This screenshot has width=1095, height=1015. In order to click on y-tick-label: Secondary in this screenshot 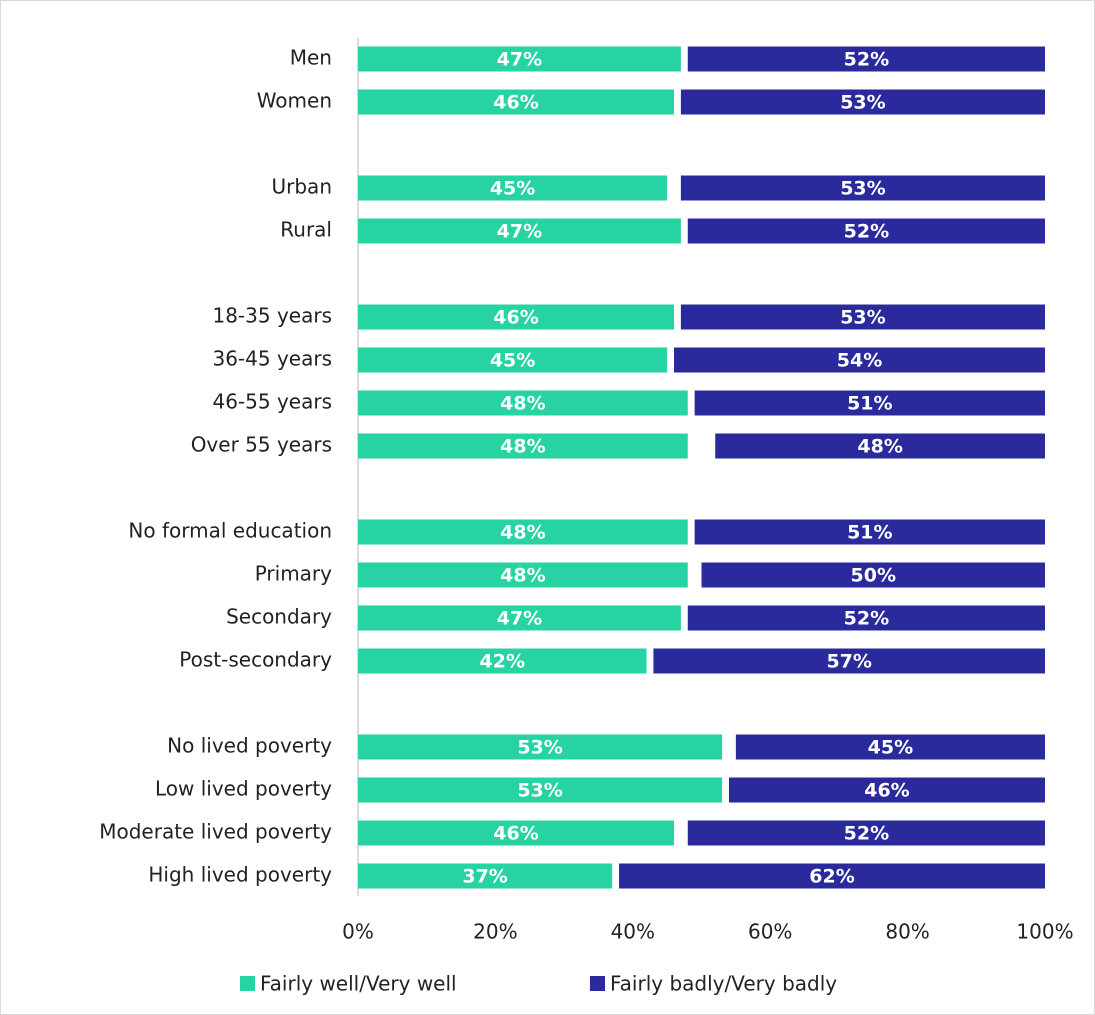, I will do `click(279, 617)`.